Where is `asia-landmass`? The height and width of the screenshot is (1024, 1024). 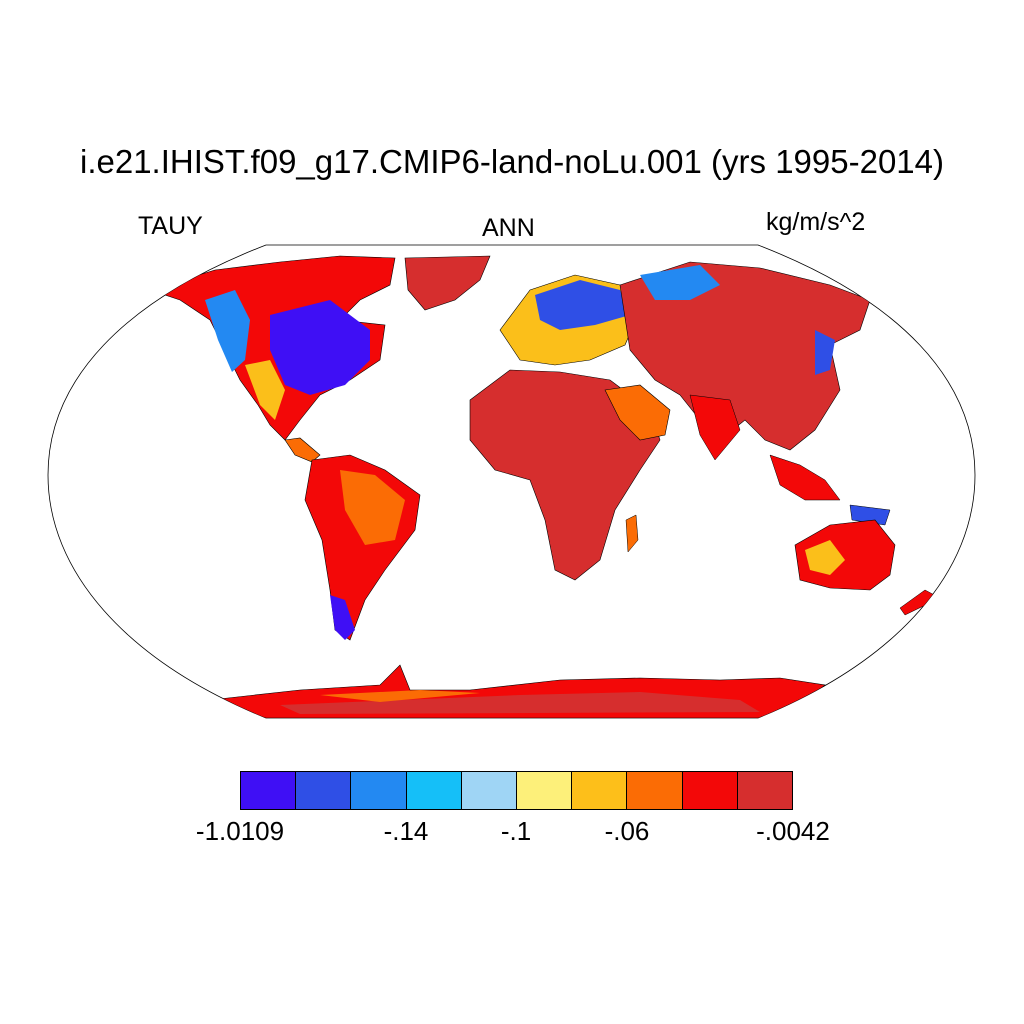
asia-landmass is located at coordinates (745, 356).